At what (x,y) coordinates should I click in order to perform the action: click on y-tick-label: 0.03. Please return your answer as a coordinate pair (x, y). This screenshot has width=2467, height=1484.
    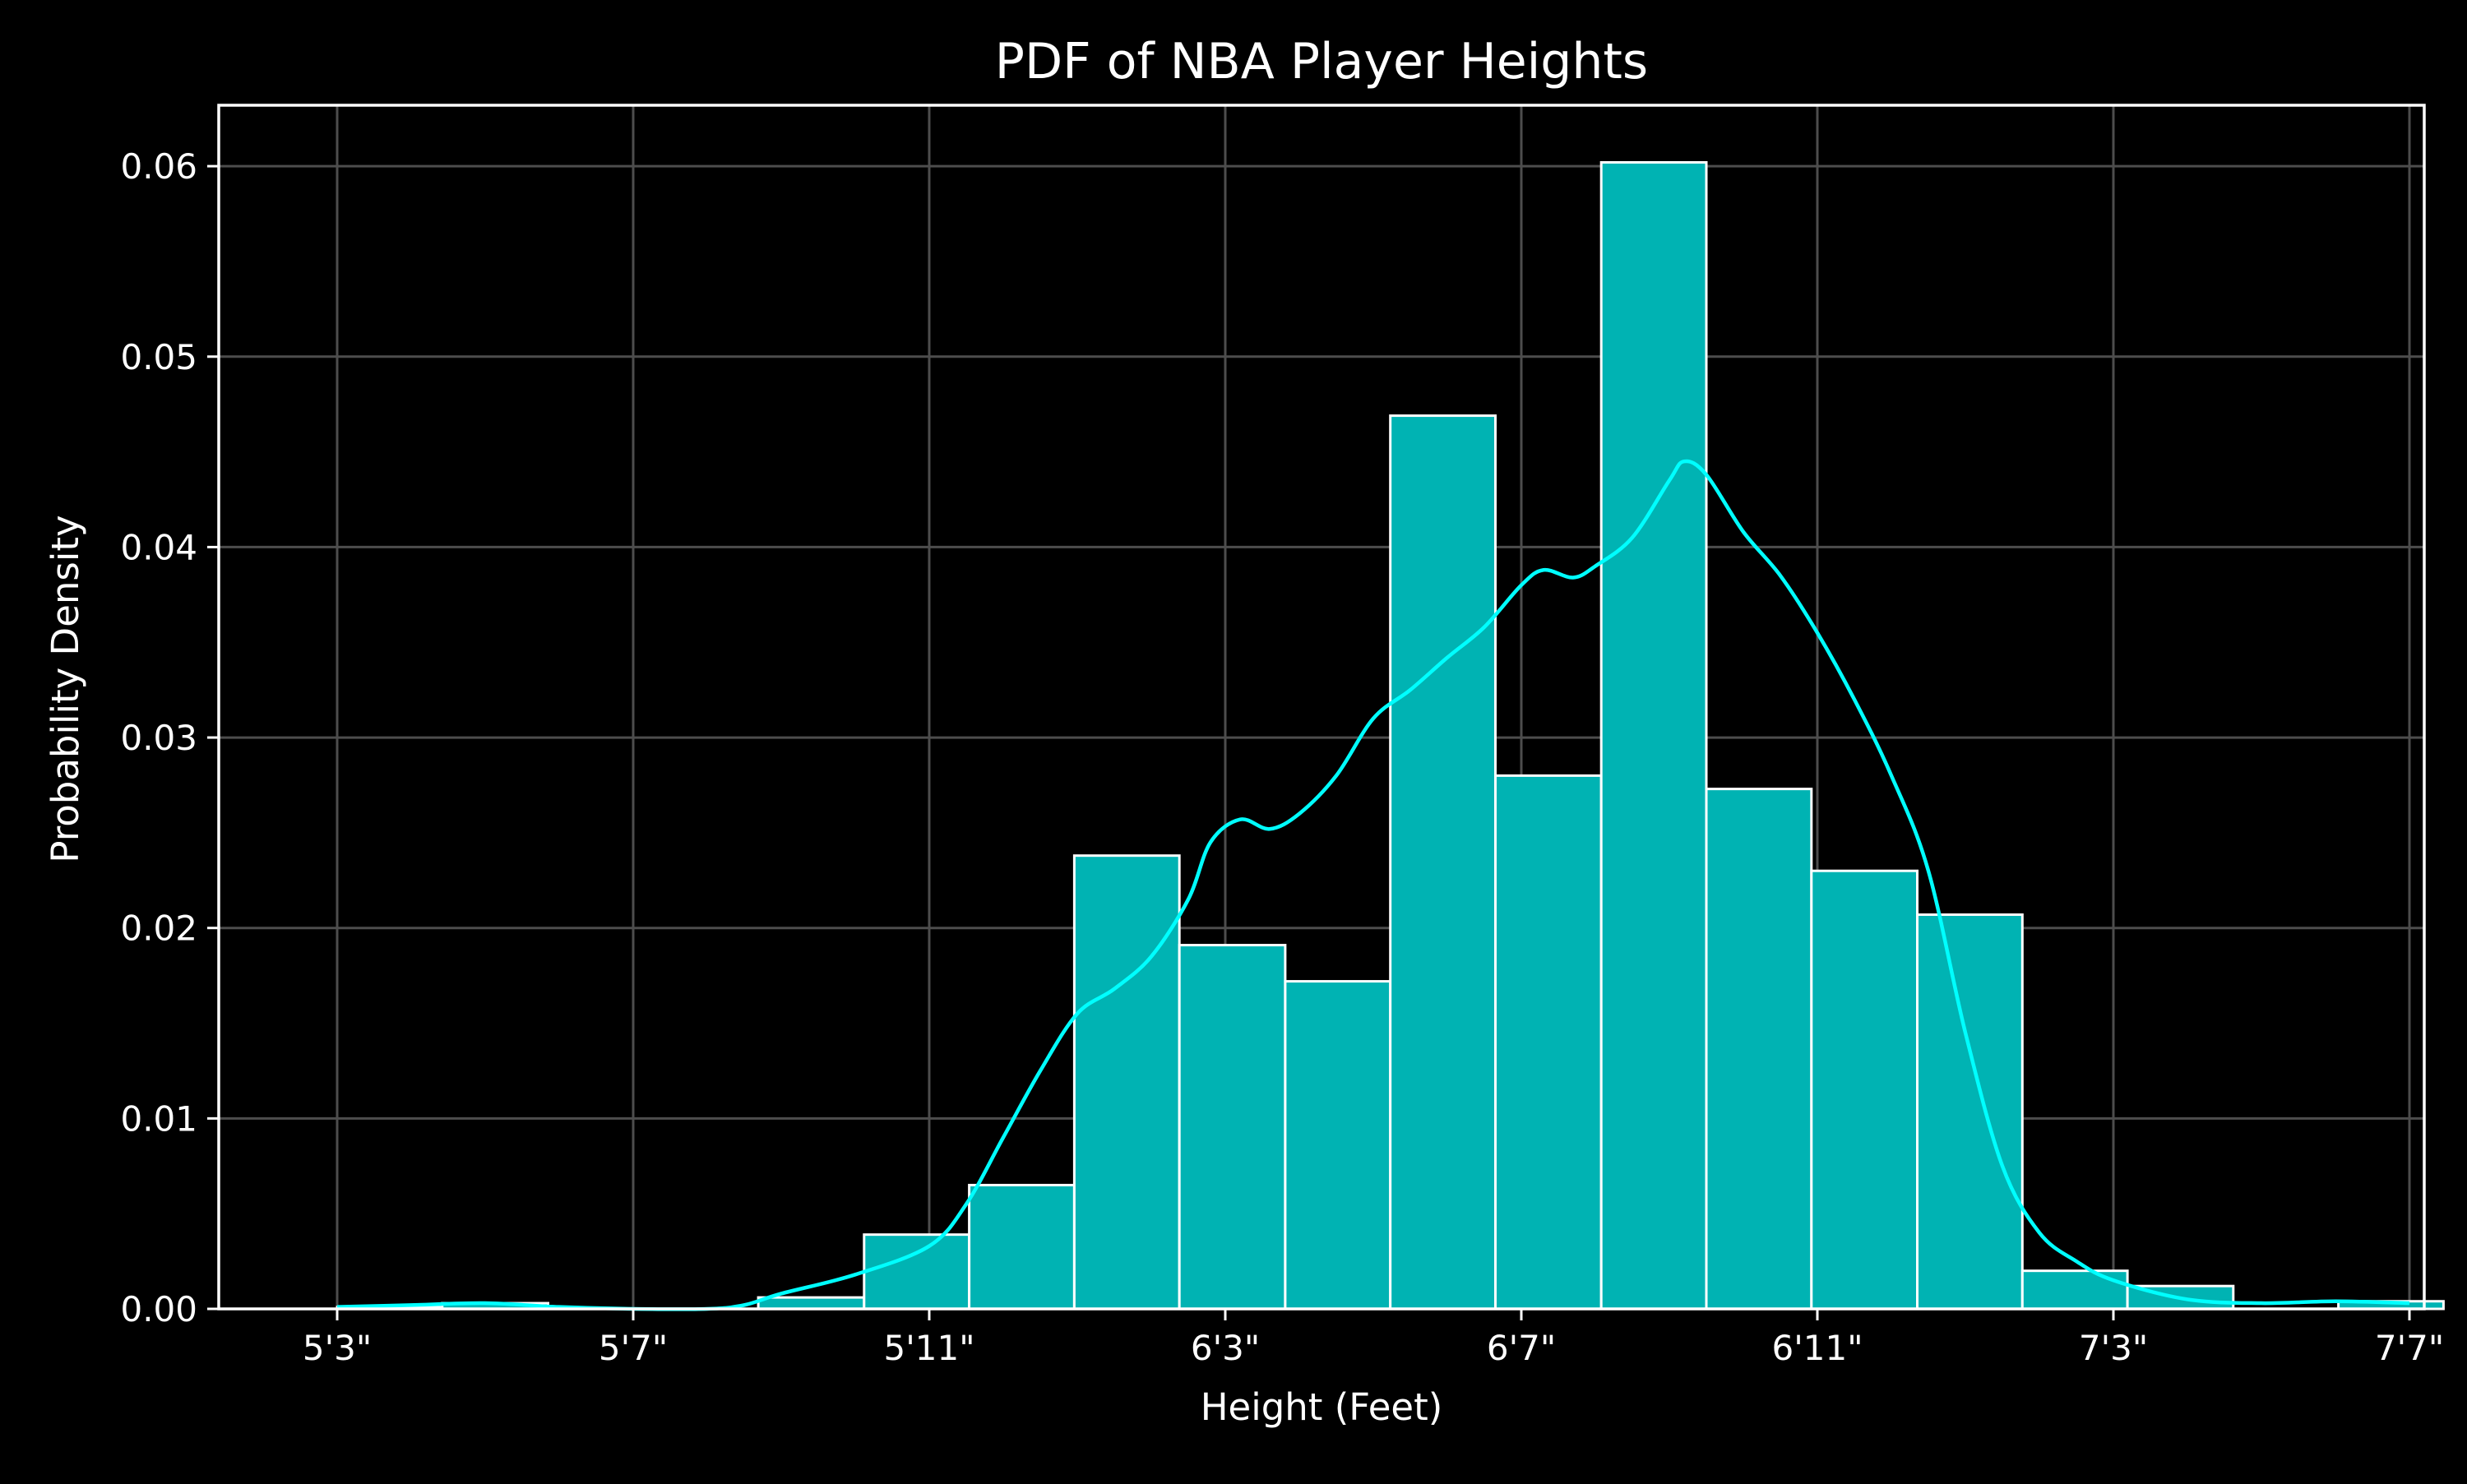
    Looking at the image, I should click on (159, 738).